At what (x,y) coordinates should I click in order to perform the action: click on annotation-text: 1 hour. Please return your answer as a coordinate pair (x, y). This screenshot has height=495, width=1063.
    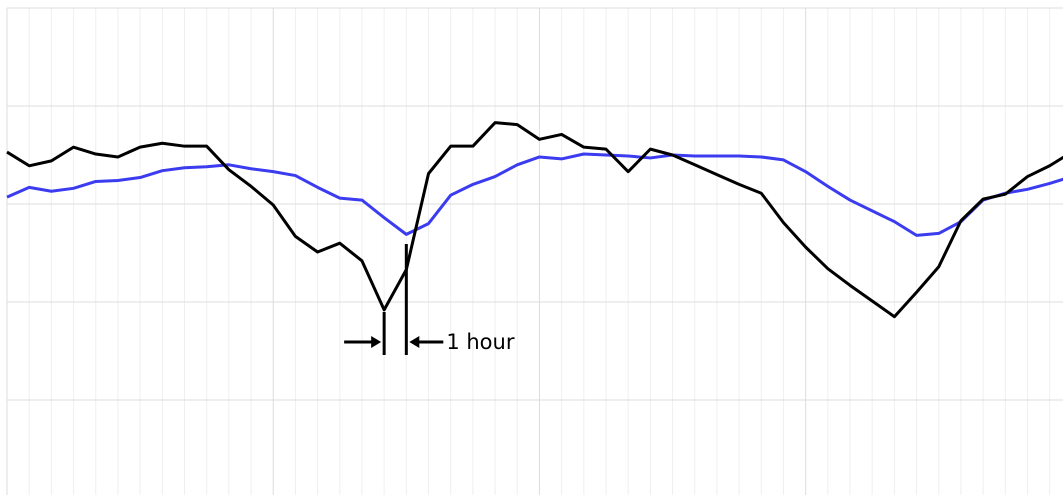
    Looking at the image, I should click on (480, 342).